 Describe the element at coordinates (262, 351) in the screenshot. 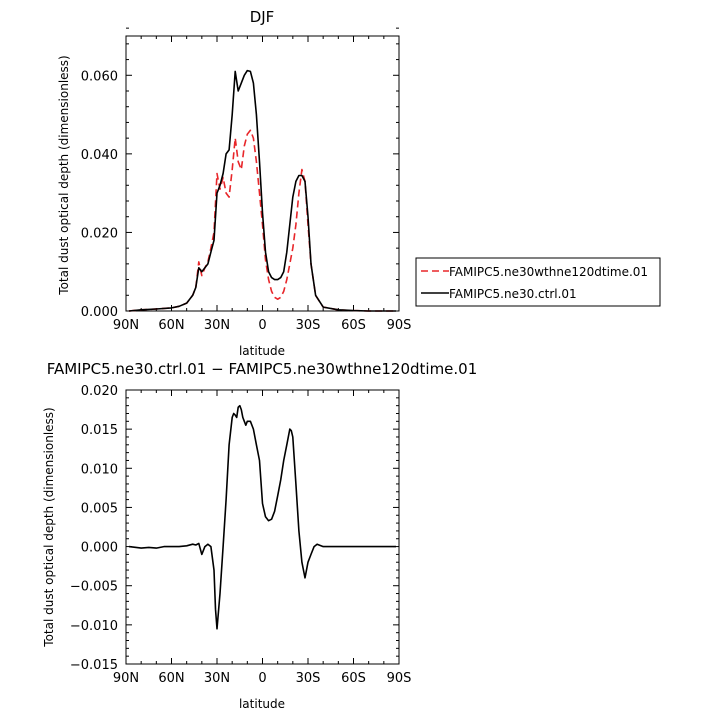

I see `top-x-axis-label: latitude` at that location.